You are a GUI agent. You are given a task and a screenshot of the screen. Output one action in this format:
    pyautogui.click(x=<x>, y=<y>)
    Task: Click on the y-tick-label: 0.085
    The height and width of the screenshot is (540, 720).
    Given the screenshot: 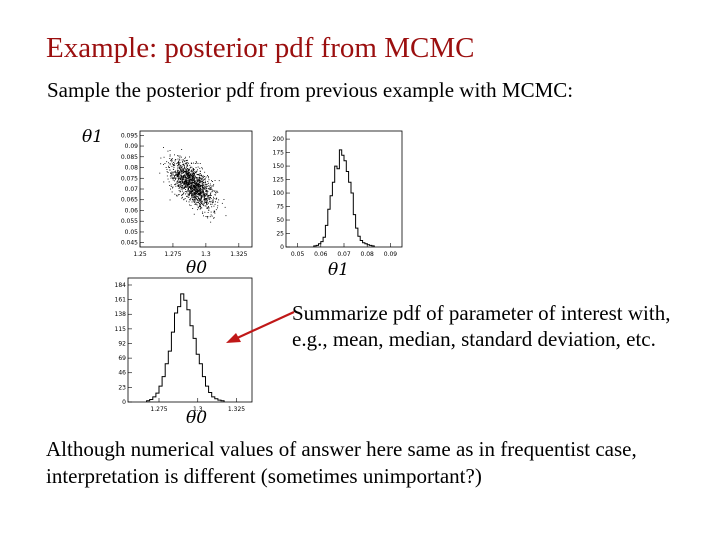 What is the action you would take?
    pyautogui.click(x=129, y=157)
    